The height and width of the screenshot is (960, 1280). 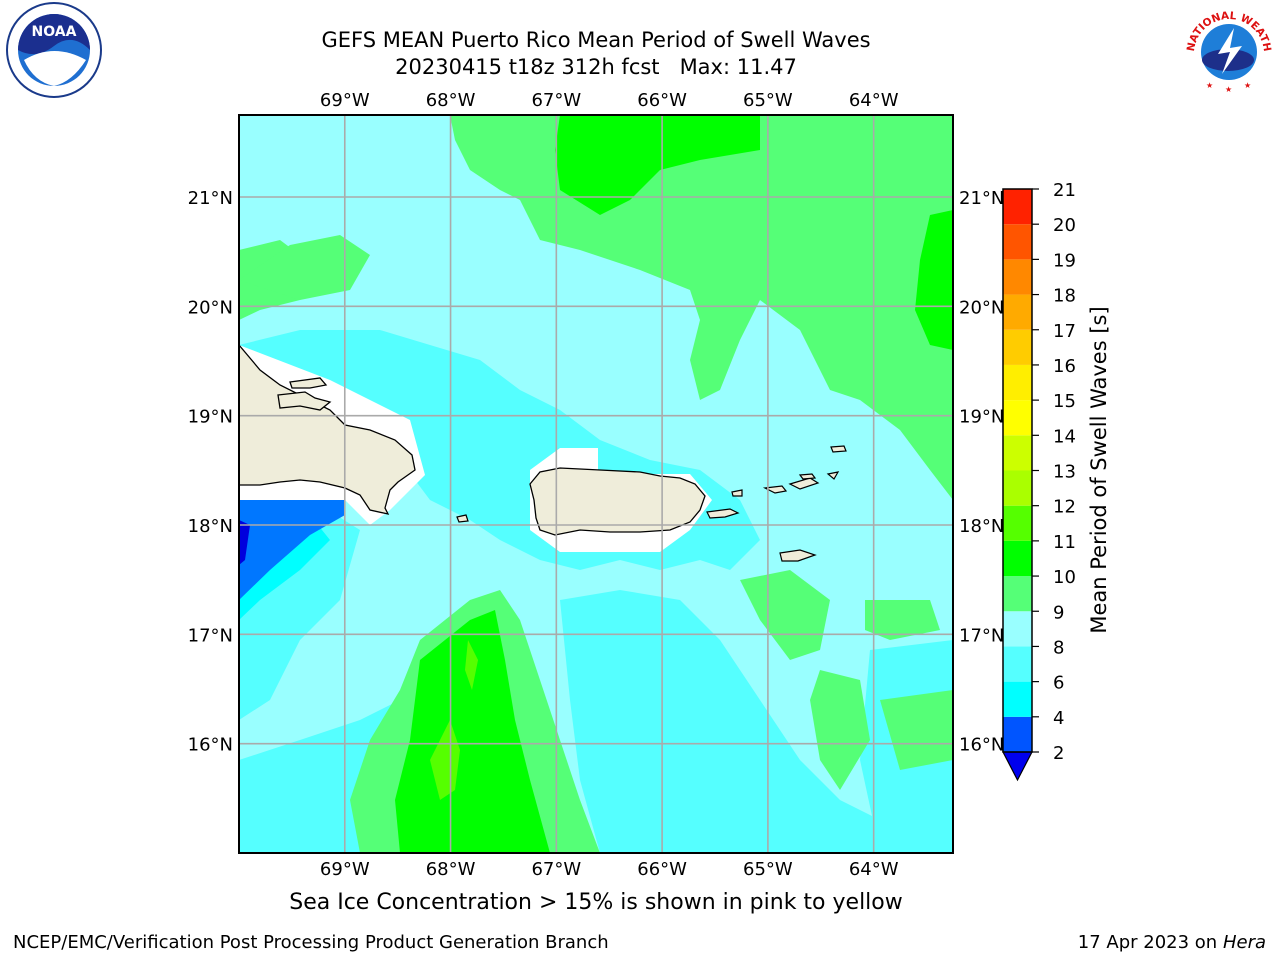 I want to click on colorbar-label: Mean Period of Swell Waves [s], so click(x=1099, y=469).